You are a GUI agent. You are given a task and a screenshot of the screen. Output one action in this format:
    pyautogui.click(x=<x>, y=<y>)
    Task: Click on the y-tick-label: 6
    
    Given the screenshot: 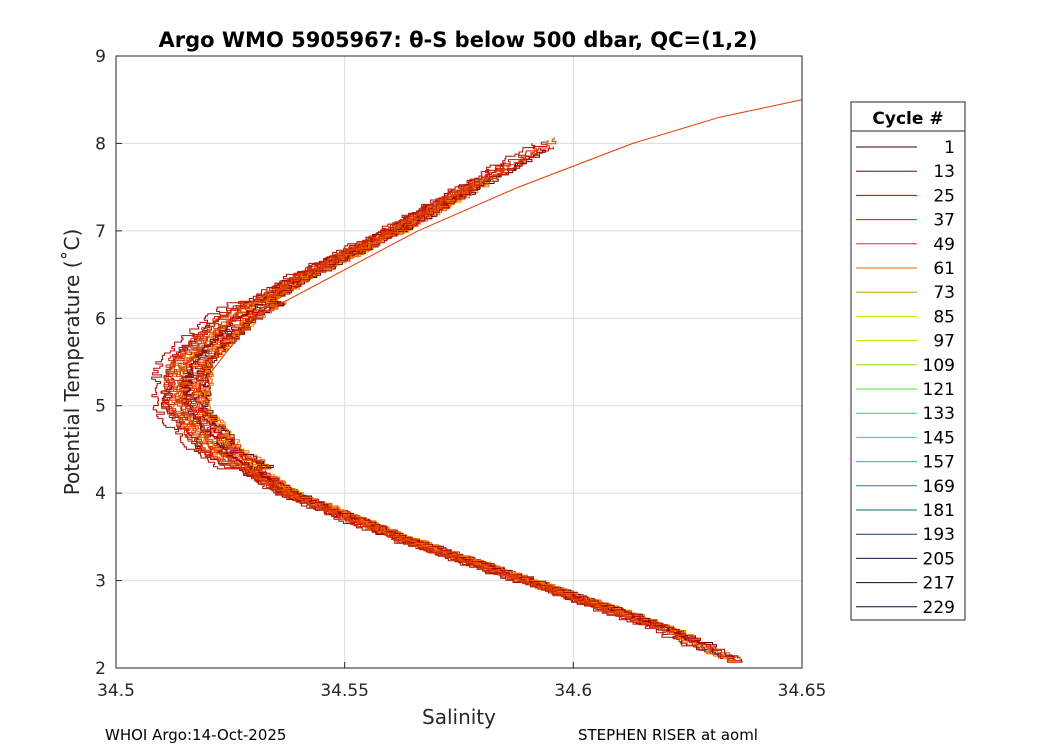 What is the action you would take?
    pyautogui.click(x=100, y=319)
    